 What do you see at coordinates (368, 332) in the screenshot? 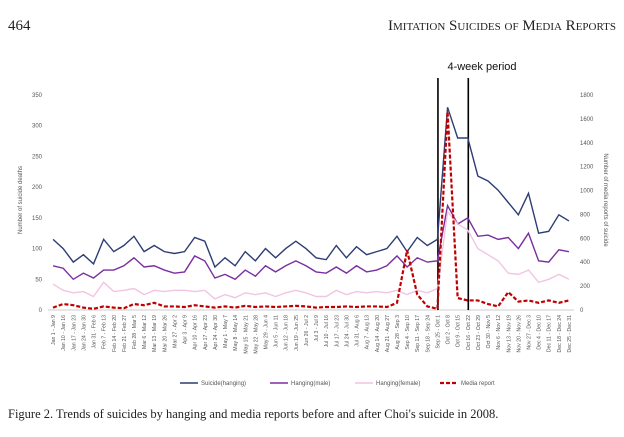
I see `x-tick-label: Aug 7 - Aug 13` at bounding box center [368, 332].